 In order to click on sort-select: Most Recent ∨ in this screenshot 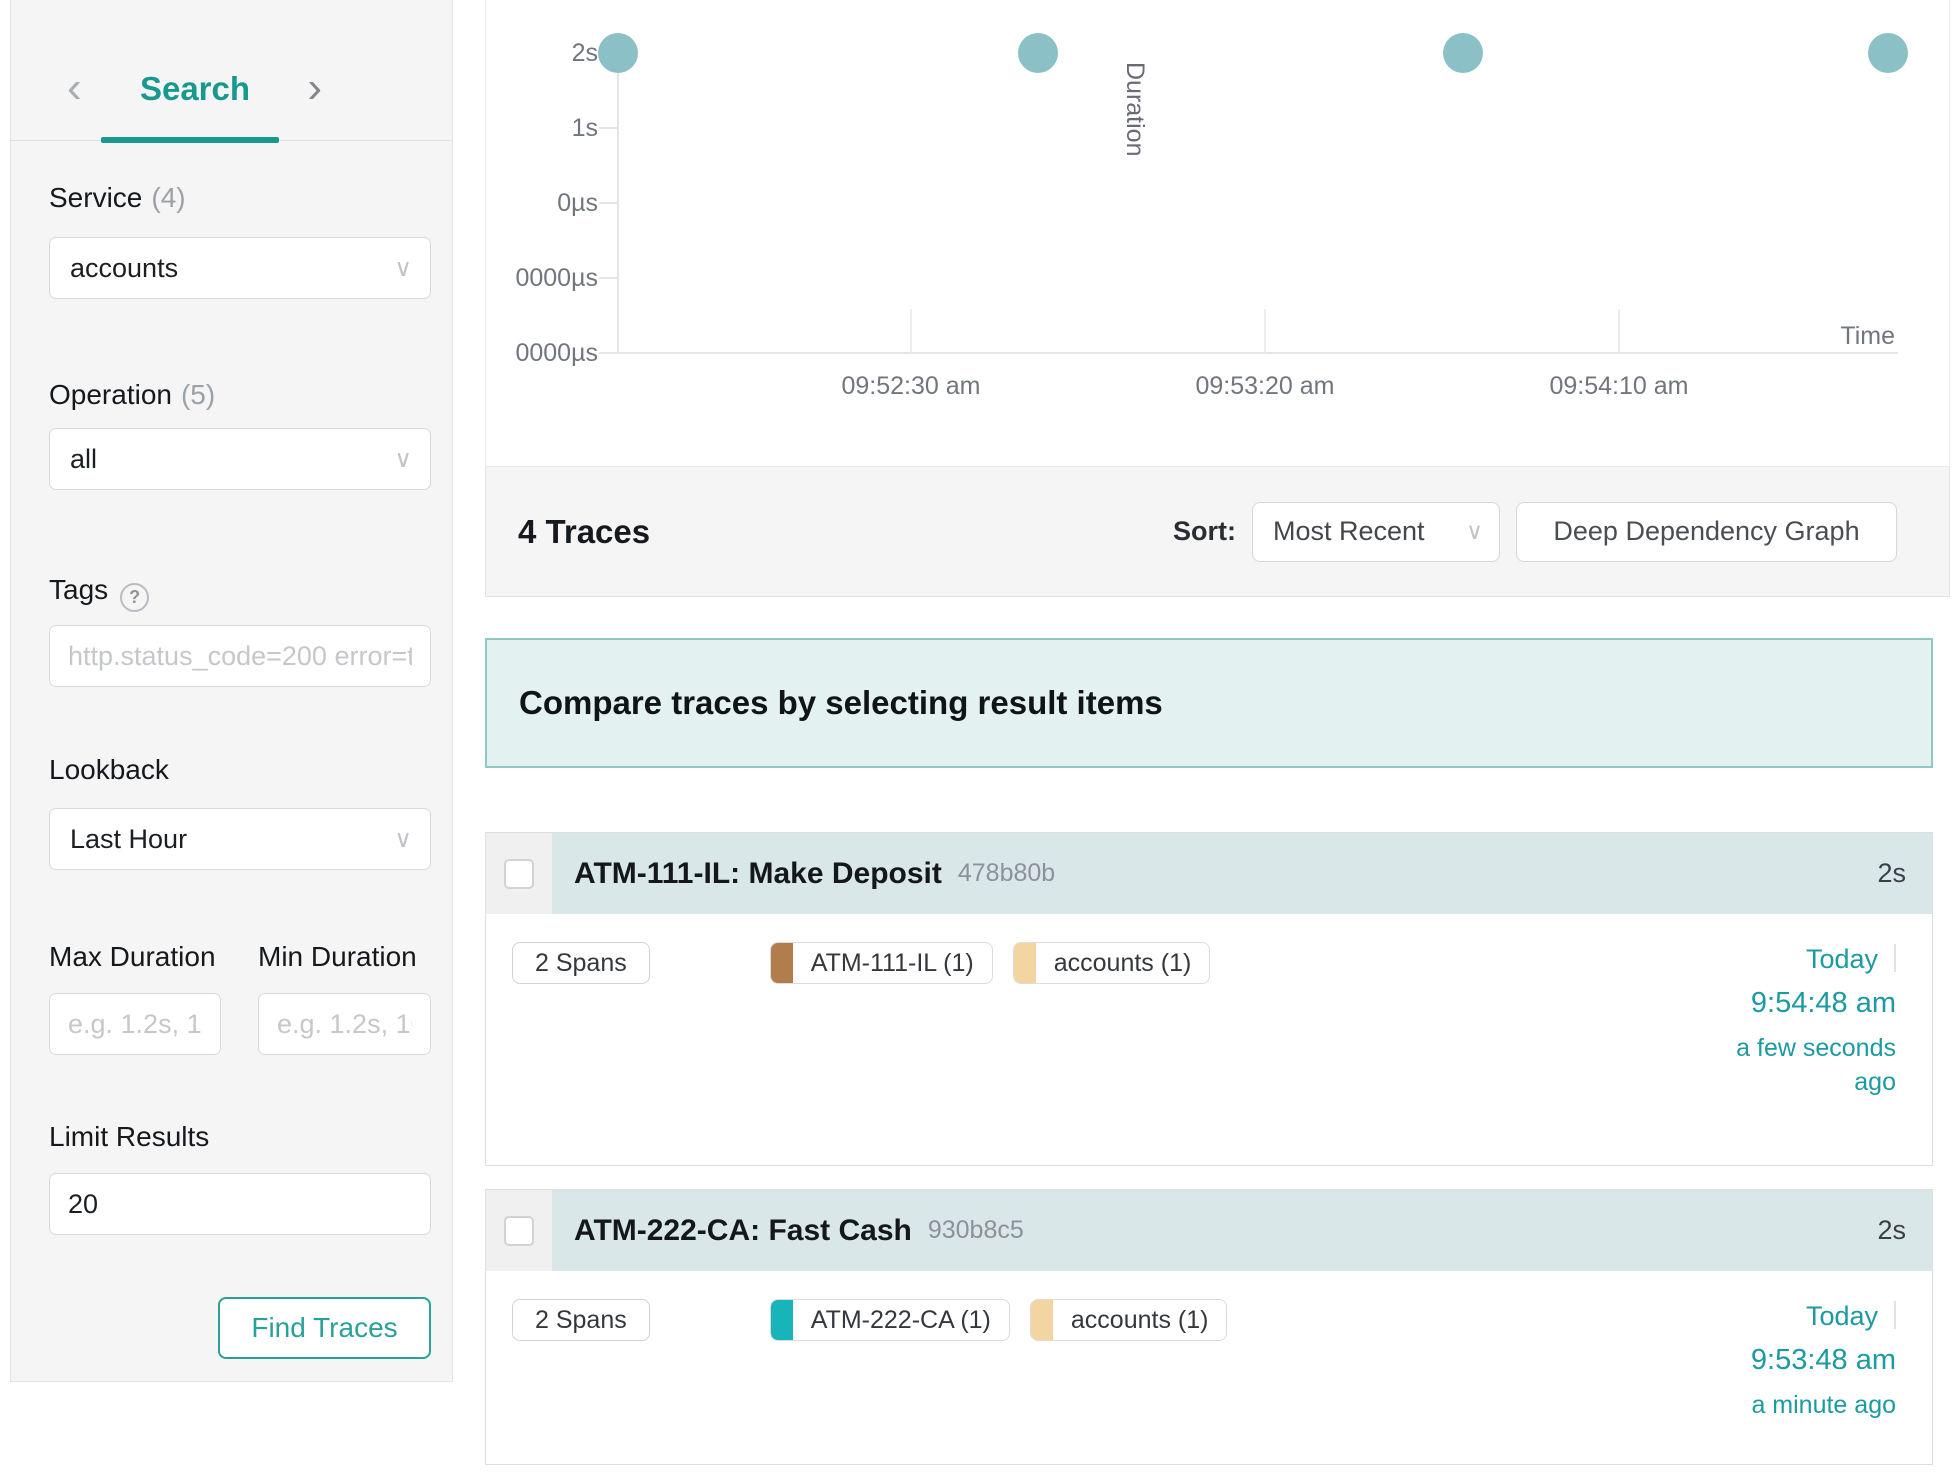, I will do `click(1376, 531)`.